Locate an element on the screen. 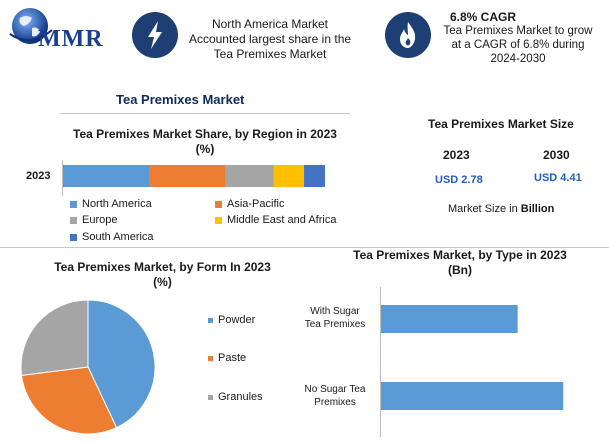  lightning-icon is located at coordinates (155, 35).